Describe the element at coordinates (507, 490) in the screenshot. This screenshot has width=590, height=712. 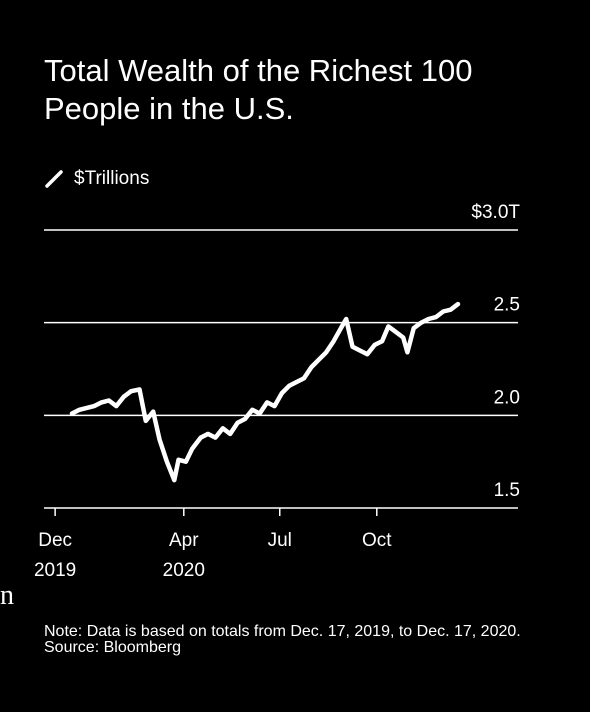
I see `y-tick-label: 1.5` at that location.